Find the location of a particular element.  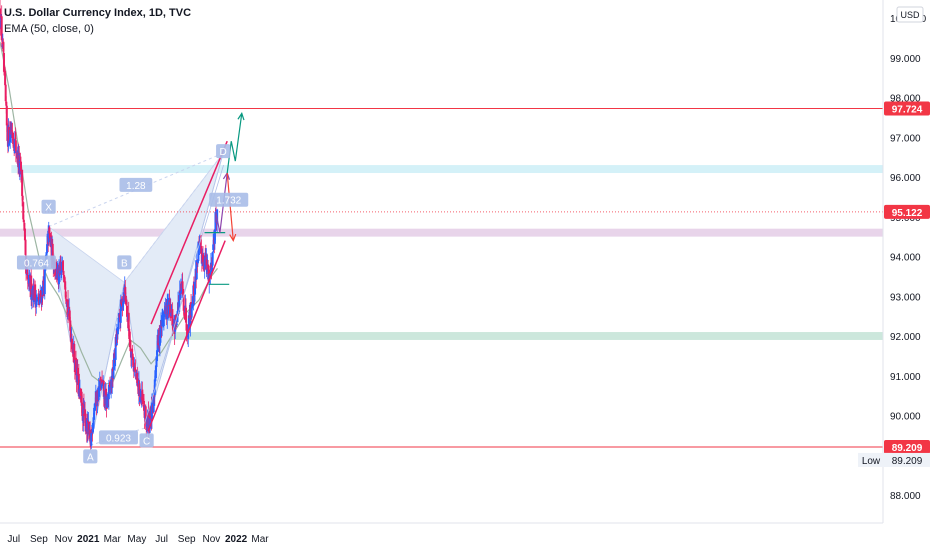

pattern-label-d-bg is located at coordinates (223, 151).